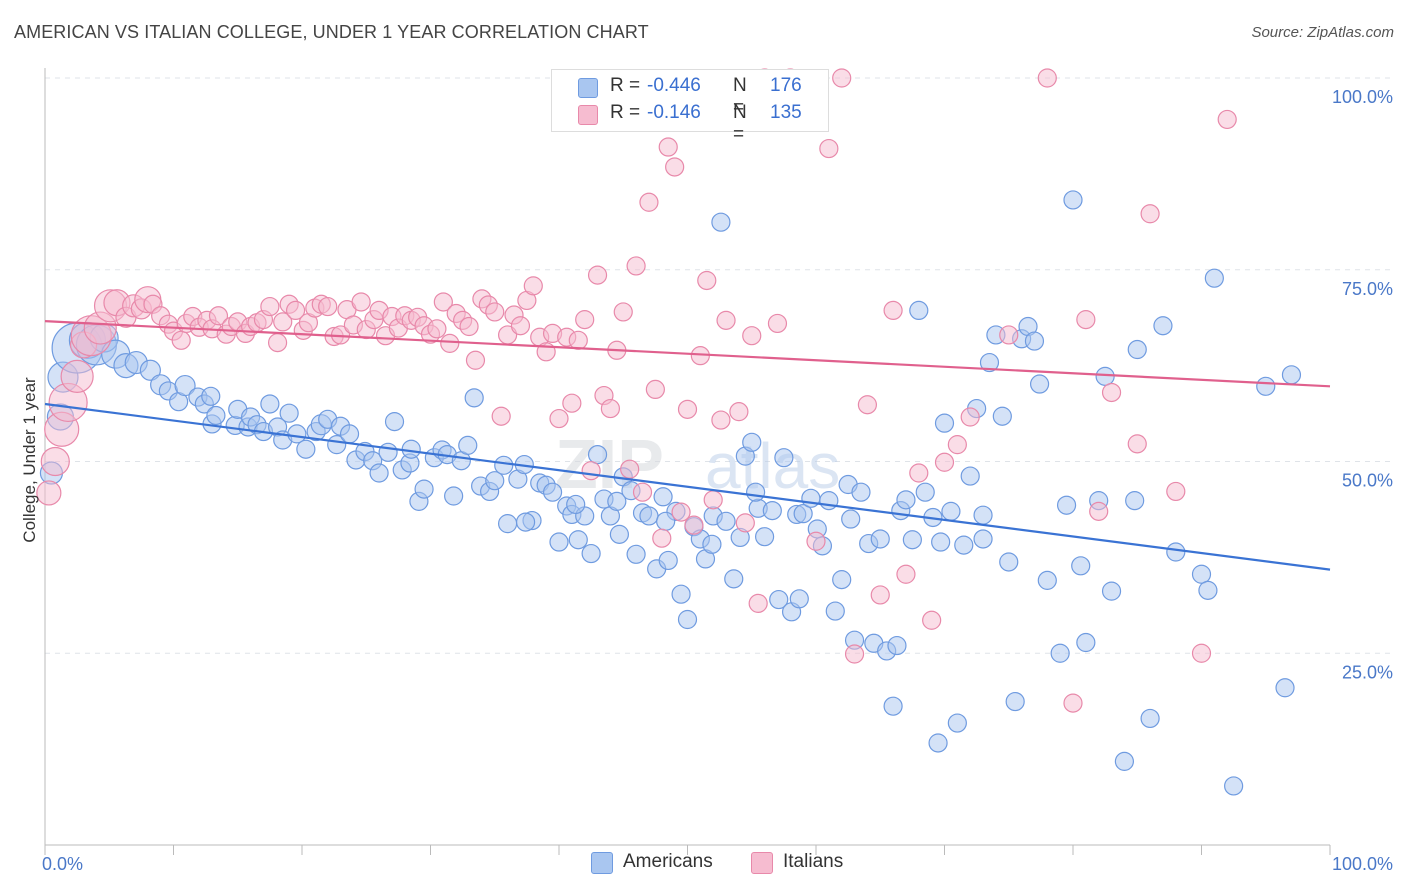 This screenshot has width=1406, height=892. I want to click on y-tick-label: 75.0%, so click(1367, 289).